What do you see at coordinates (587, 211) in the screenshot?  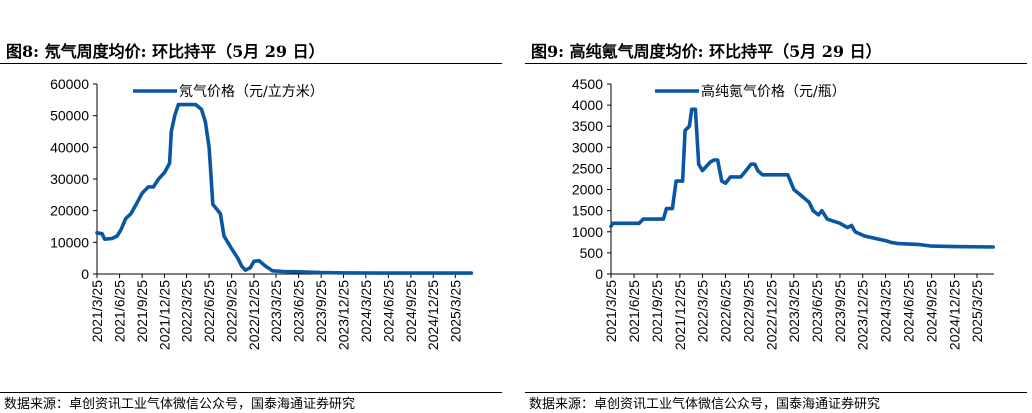 I see `y-tick-label: 1500` at bounding box center [587, 211].